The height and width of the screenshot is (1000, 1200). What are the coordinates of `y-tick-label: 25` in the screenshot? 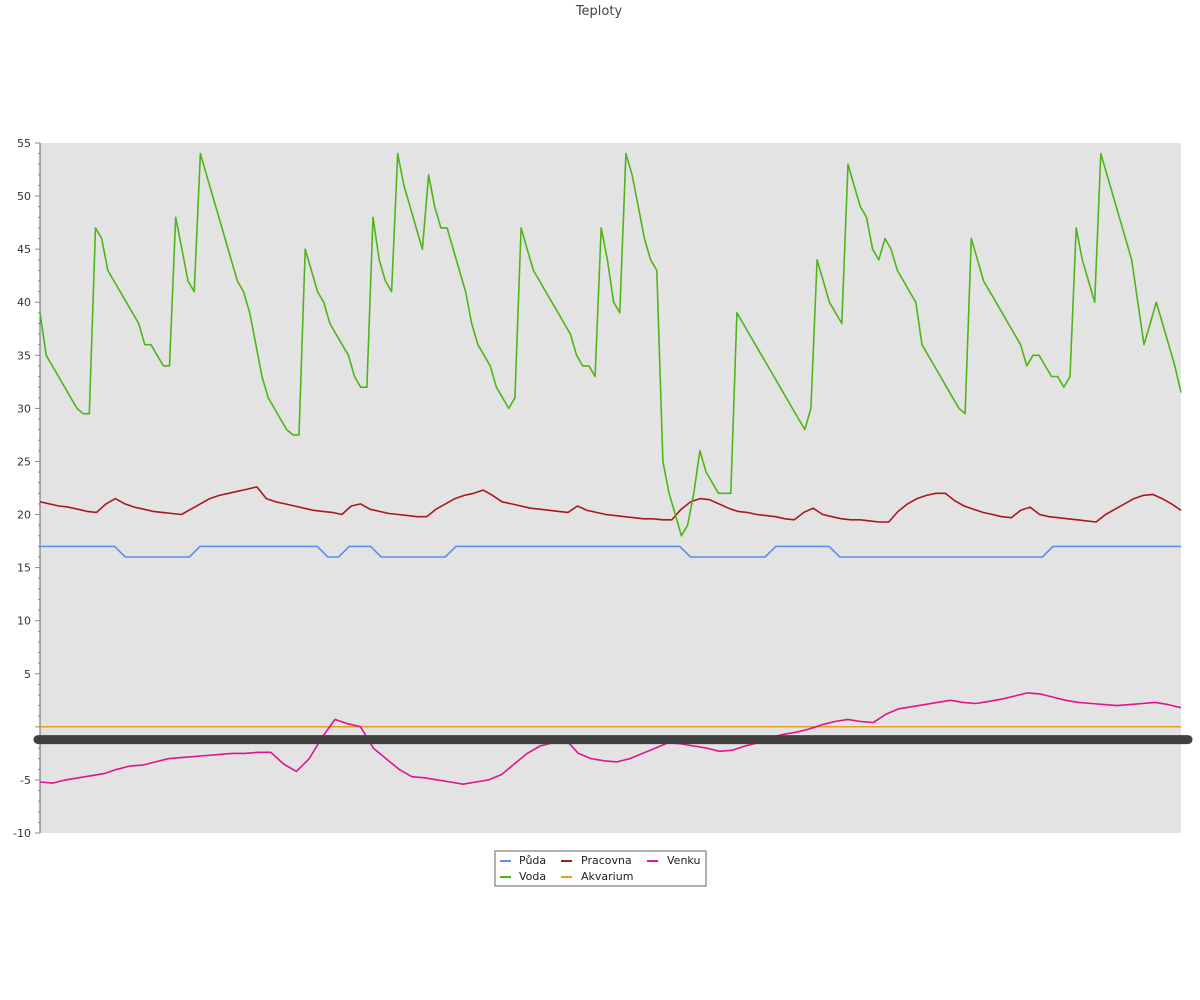 It's located at (24, 461).